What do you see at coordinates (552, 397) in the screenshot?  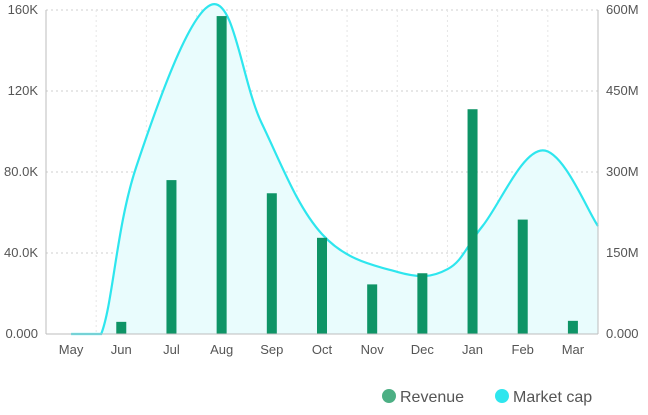 I see `legend-label-market-cap: Market cap` at bounding box center [552, 397].